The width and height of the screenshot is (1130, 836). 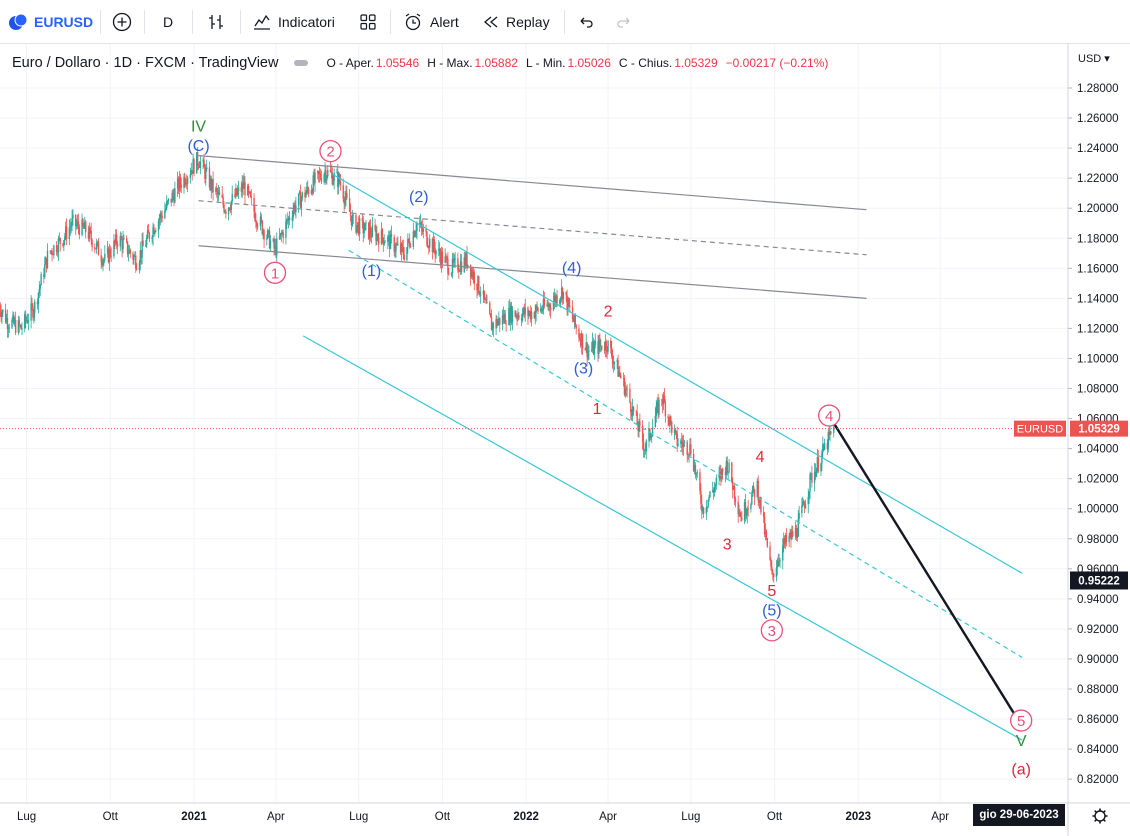 What do you see at coordinates (565, 22) in the screenshot?
I see `top-toolbar: EURUSD D Indicatori` at bounding box center [565, 22].